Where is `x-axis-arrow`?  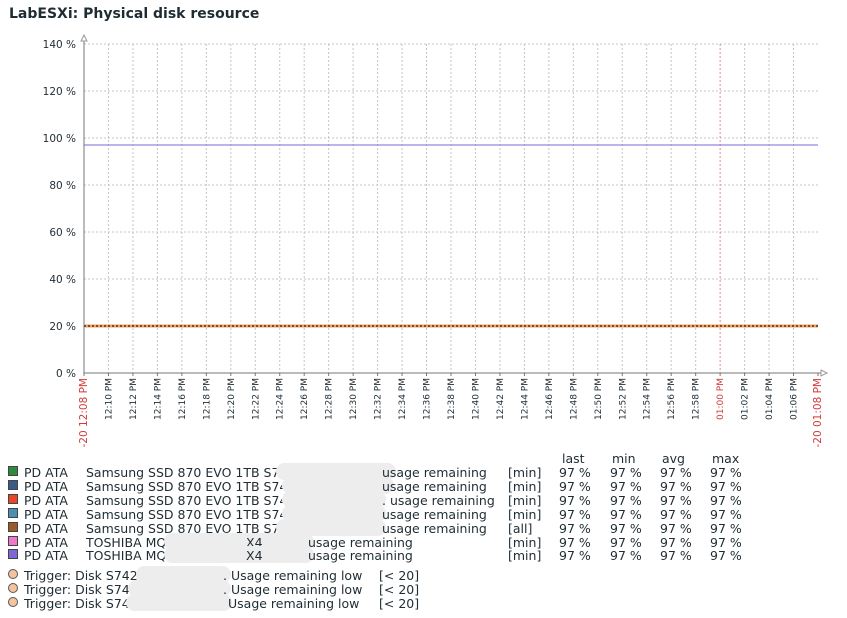
x-axis-arrow is located at coordinates (824, 373).